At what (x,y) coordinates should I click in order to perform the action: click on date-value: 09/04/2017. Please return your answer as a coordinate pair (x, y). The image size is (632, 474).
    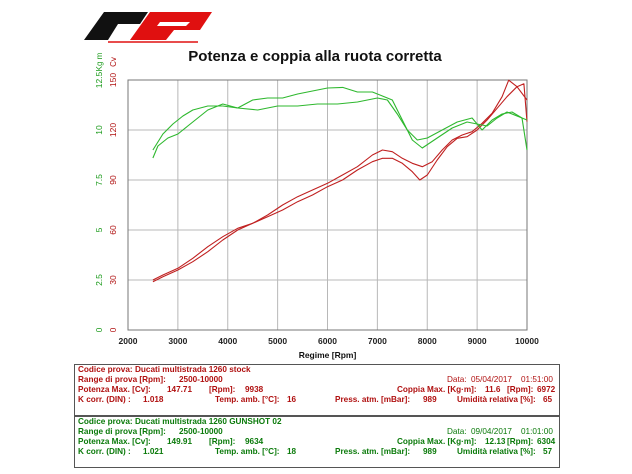
    Looking at the image, I should click on (491, 431).